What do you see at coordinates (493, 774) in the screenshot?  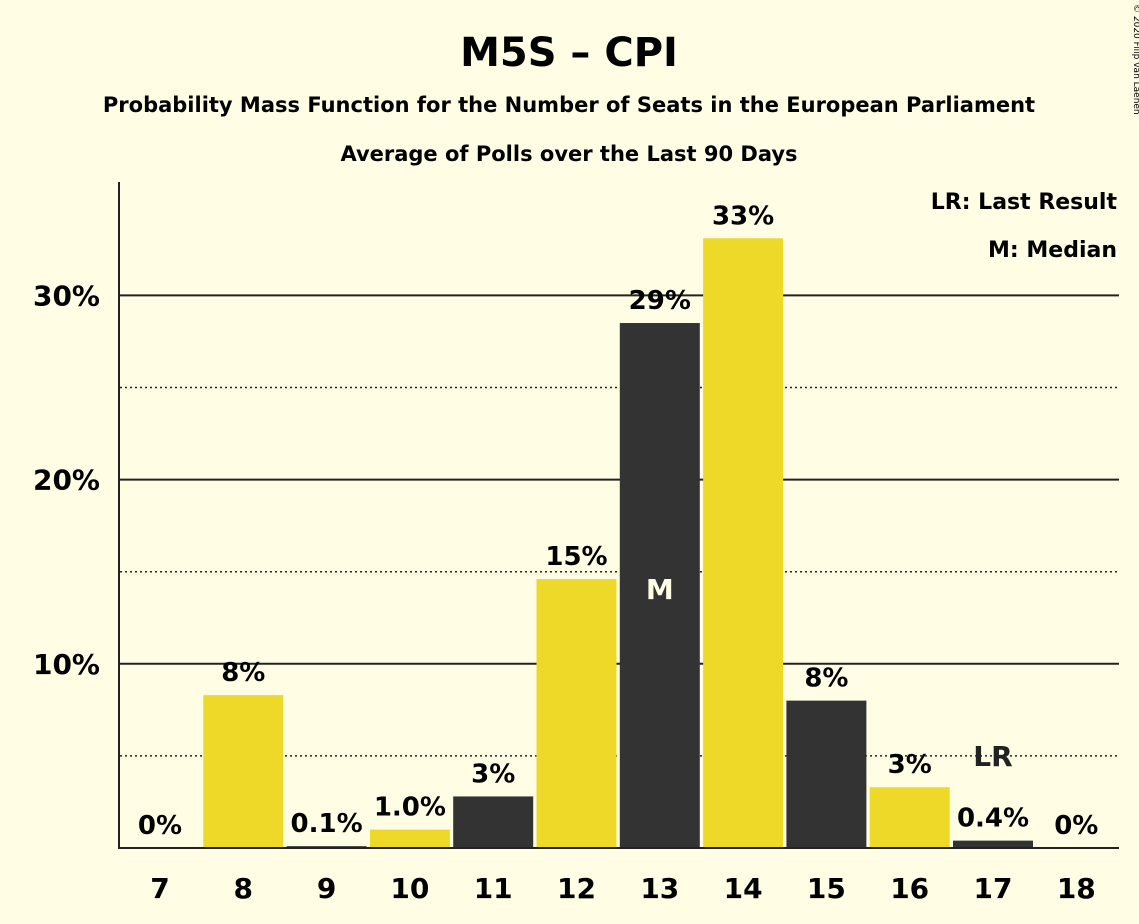 I see `data-label-11: 3%` at bounding box center [493, 774].